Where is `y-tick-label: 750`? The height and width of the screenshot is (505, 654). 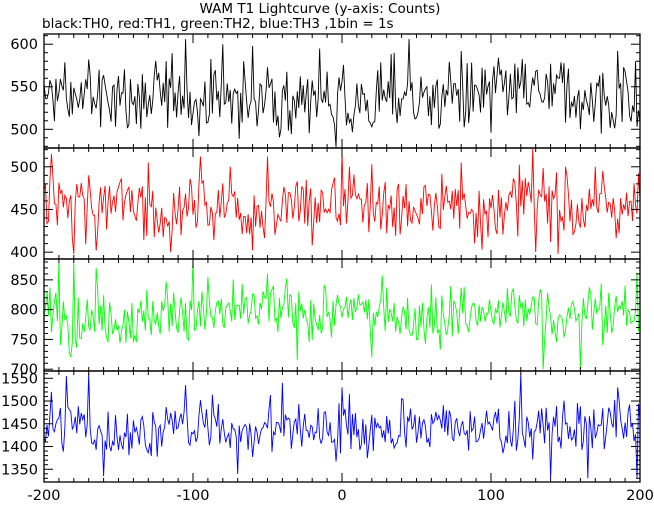 y-tick-label: 750 is located at coordinates (24, 340).